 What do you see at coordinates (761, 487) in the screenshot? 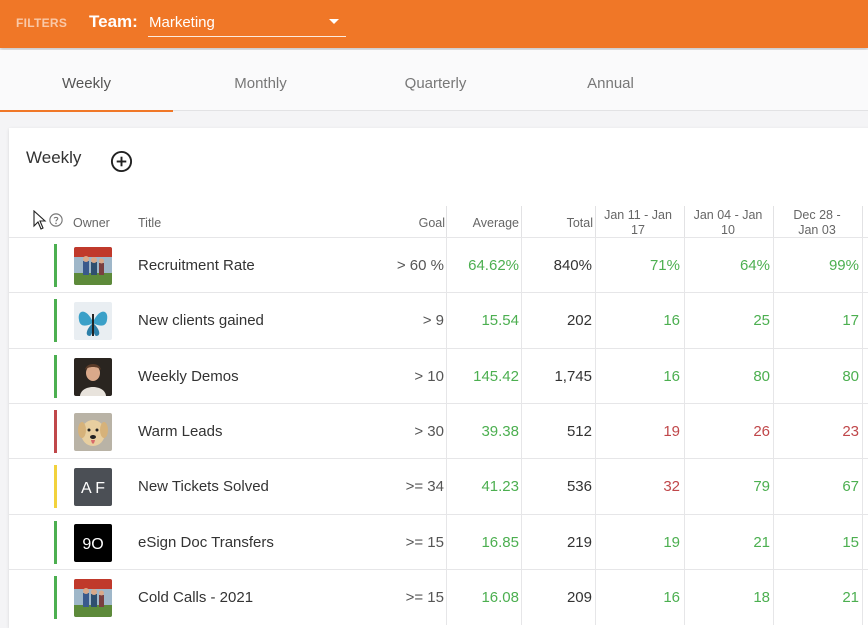
I see `week-value: 79` at bounding box center [761, 487].